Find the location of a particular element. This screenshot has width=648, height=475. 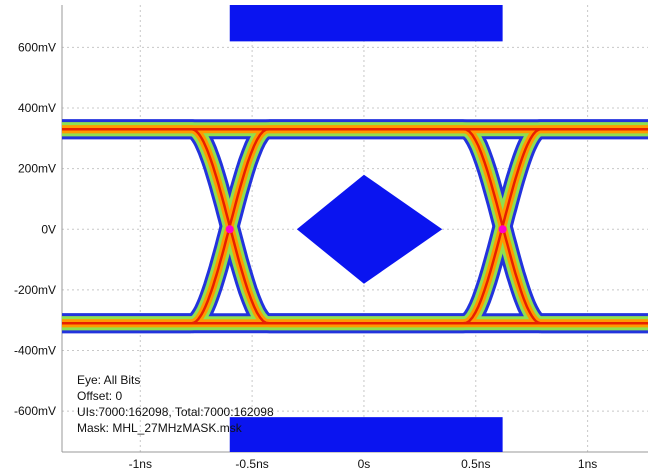

mask-bottom-region is located at coordinates (366, 434).